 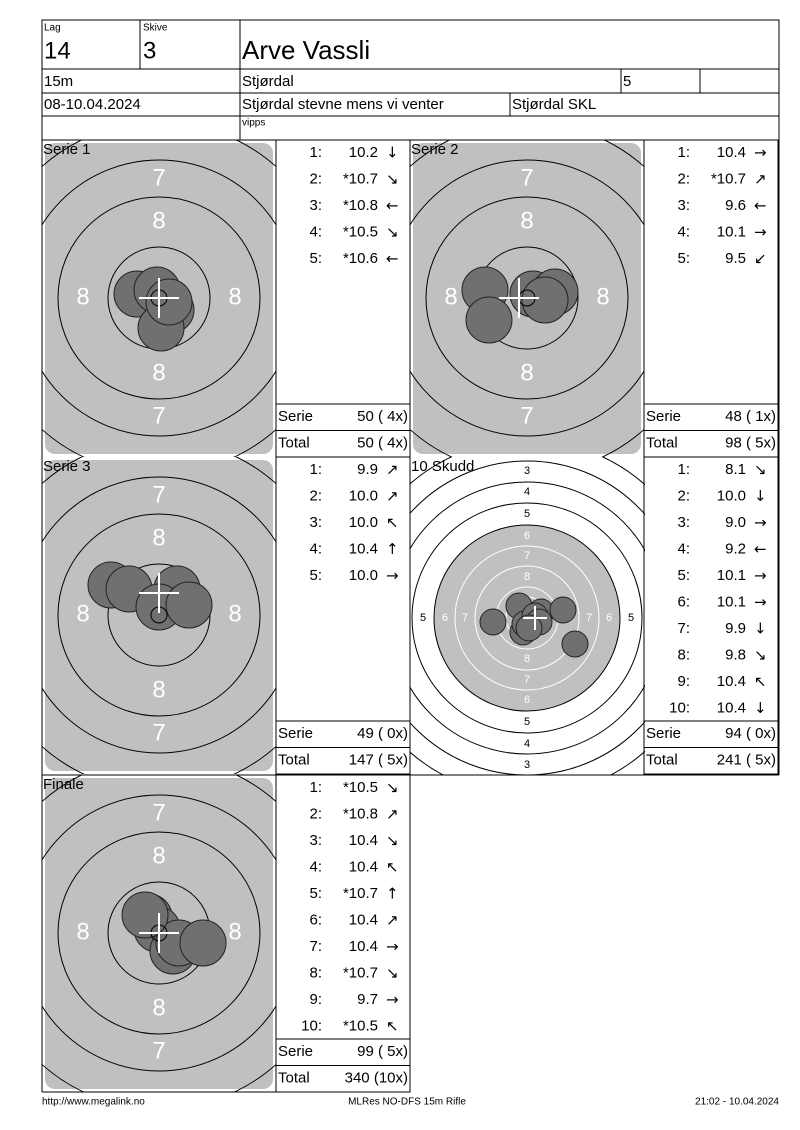 What do you see at coordinates (435, 149) in the screenshot?
I see `panel-title: Serie 2` at bounding box center [435, 149].